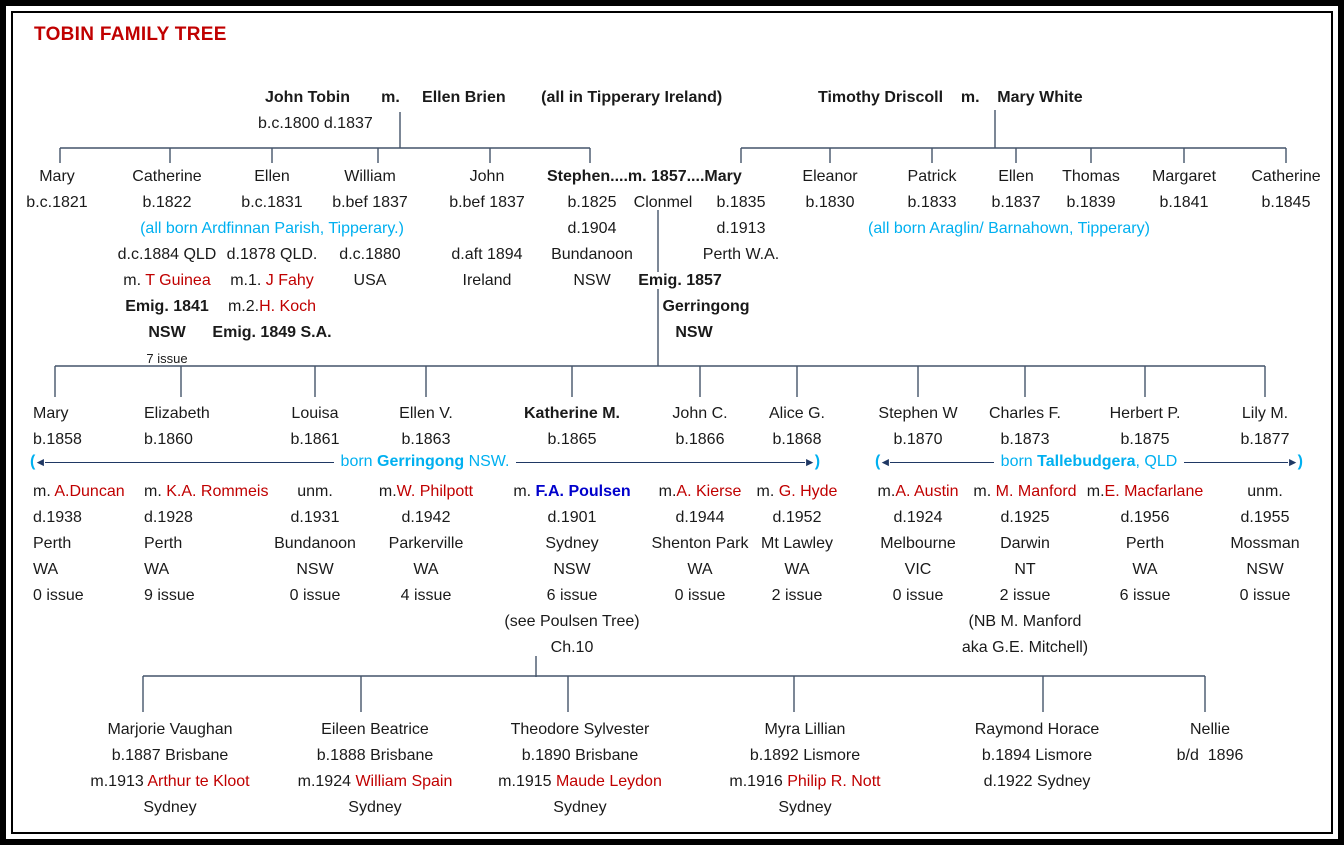  I want to click on text-run: b.1863, so click(426, 439).